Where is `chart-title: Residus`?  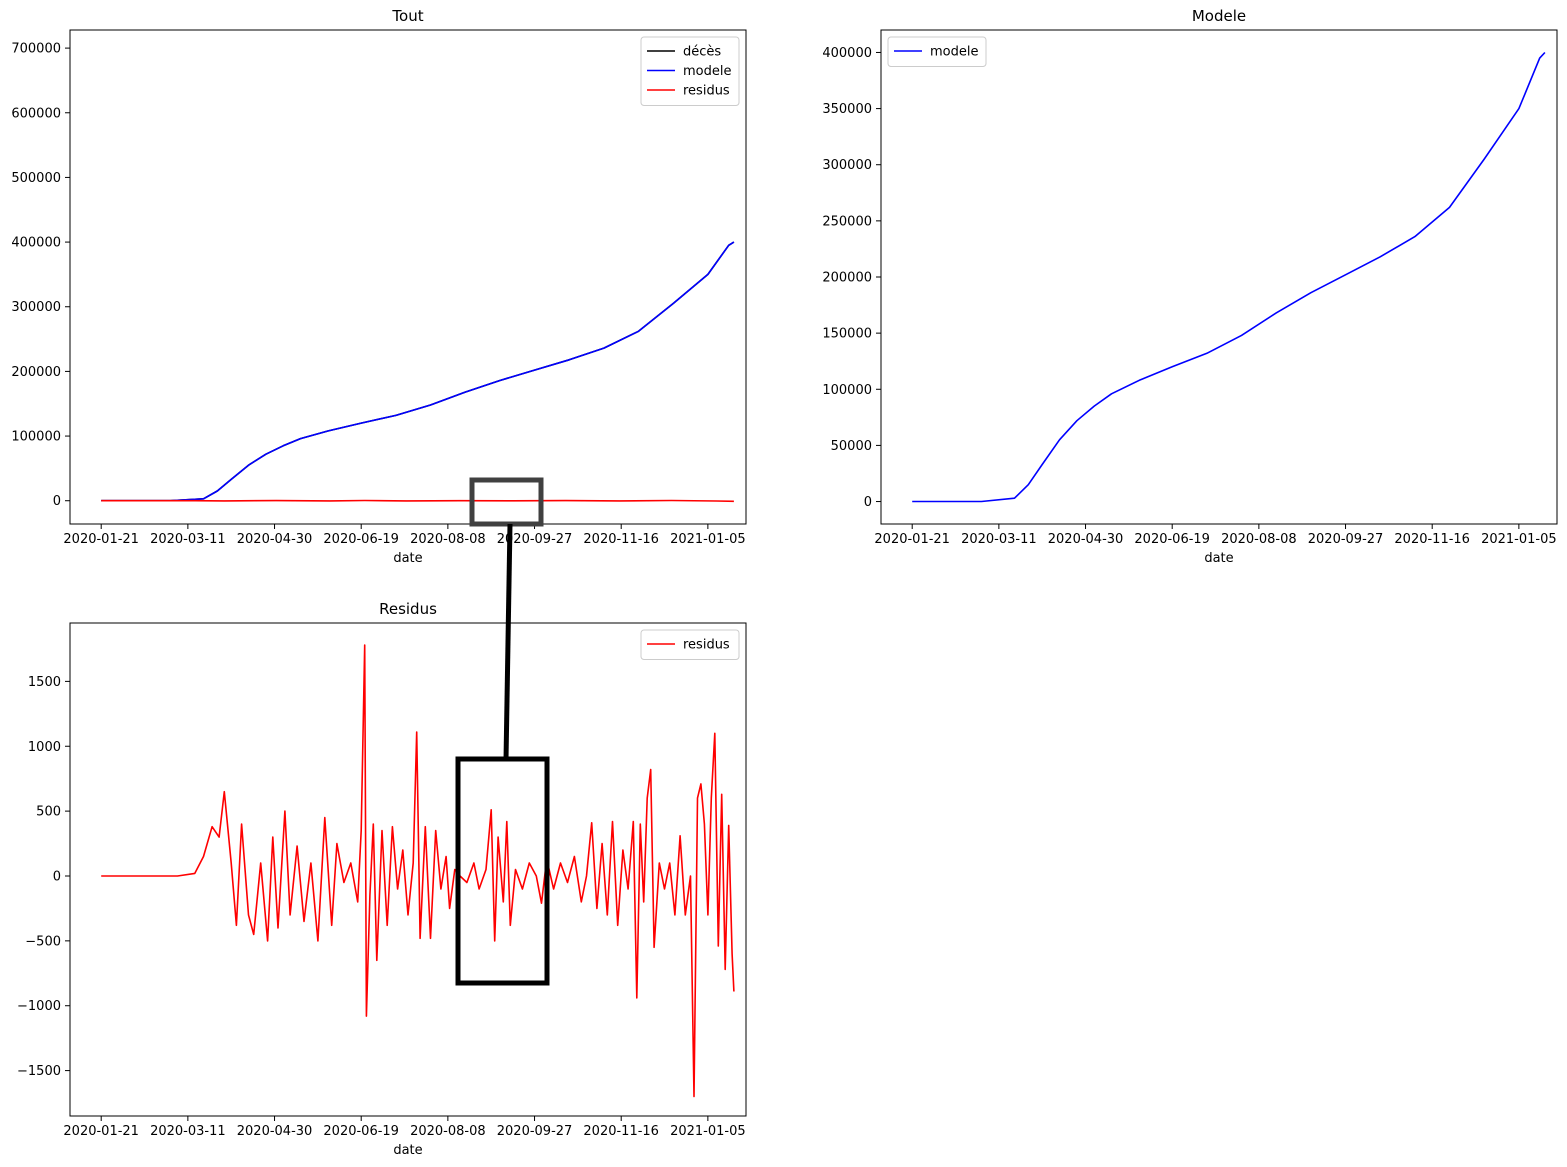 chart-title: Residus is located at coordinates (408, 609).